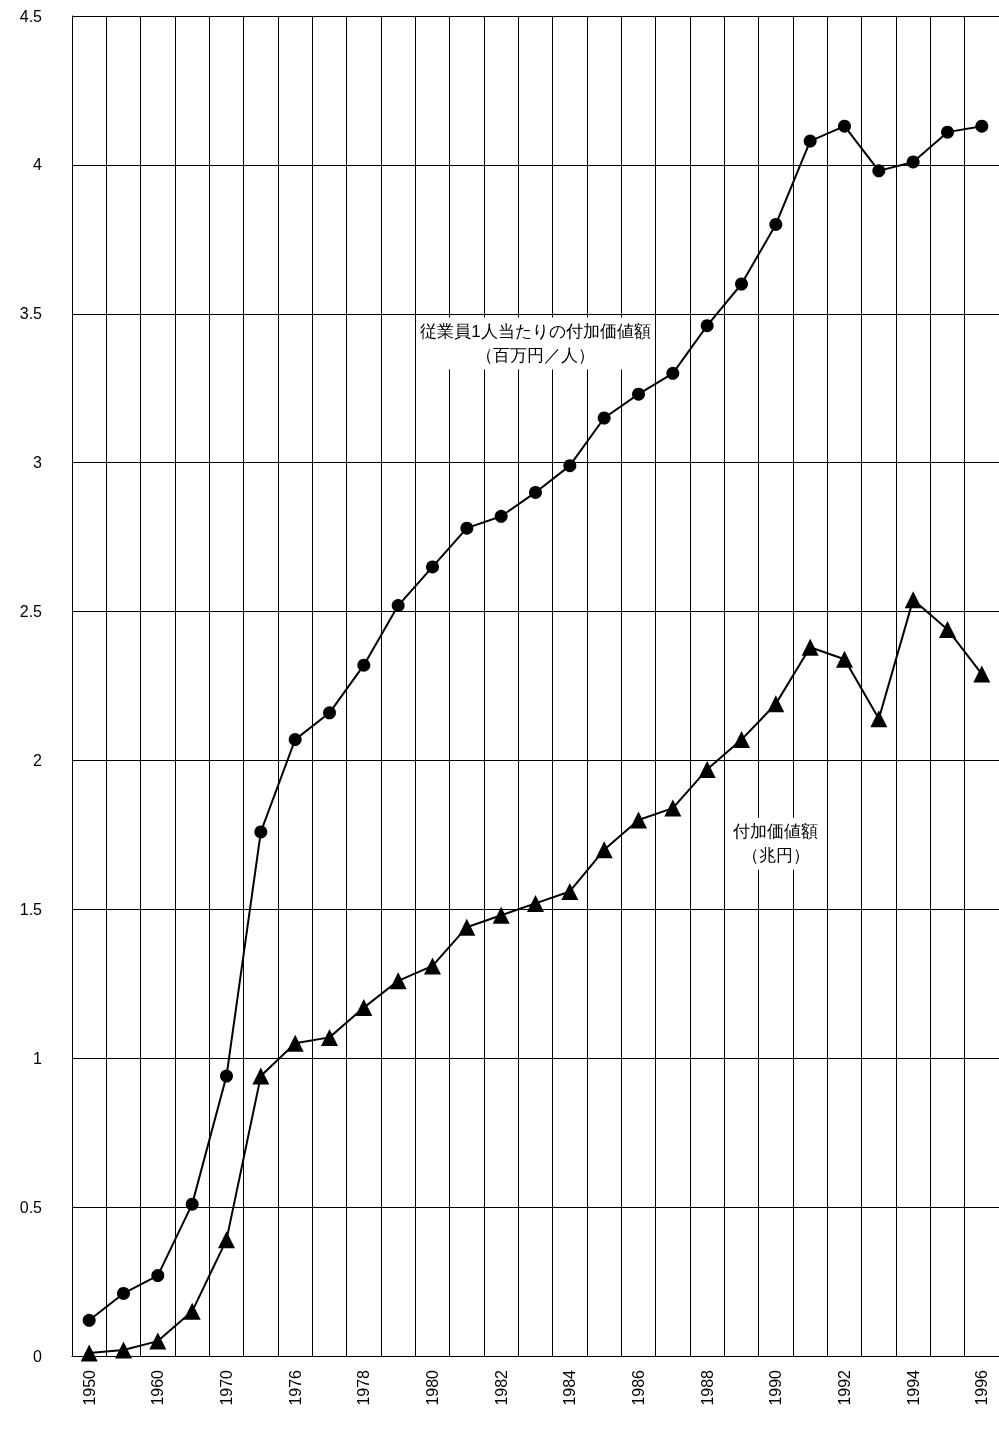 The height and width of the screenshot is (1441, 999). Describe the element at coordinates (226, 1387) in the screenshot. I see `x-tick-label: 1970` at that location.